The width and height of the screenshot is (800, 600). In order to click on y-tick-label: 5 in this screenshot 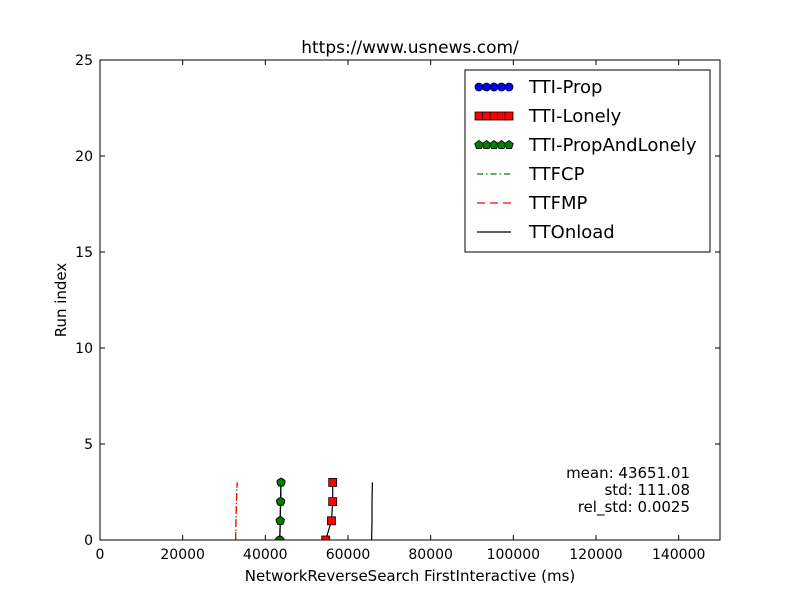, I will do `click(88, 445)`.